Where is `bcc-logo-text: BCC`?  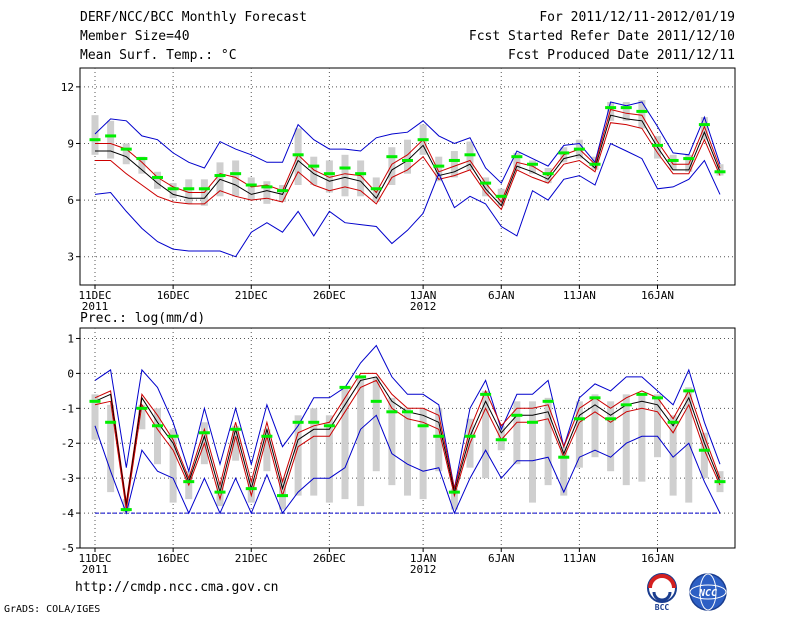
bcc-logo-text: BCC is located at coordinates (662, 607).